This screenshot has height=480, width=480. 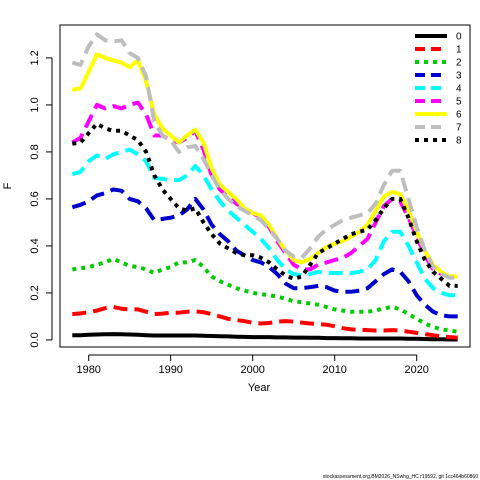 I want to click on legend-label-8: 8, so click(x=459, y=141).